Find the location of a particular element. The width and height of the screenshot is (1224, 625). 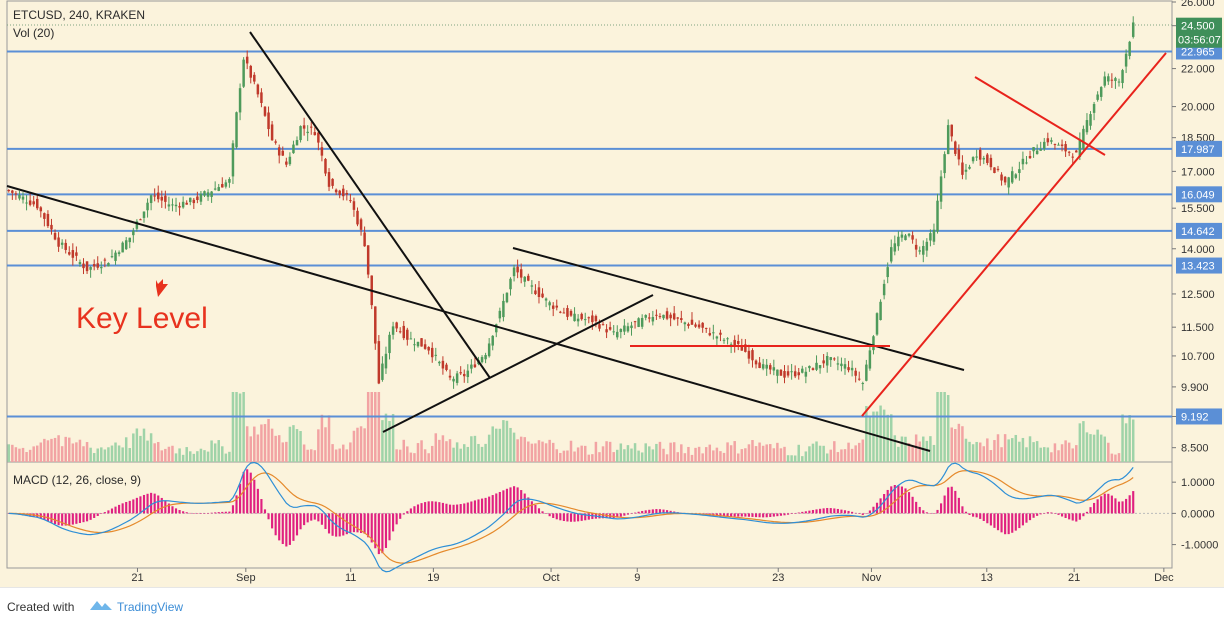

tradingview-link: TradingView is located at coordinates (150, 607).